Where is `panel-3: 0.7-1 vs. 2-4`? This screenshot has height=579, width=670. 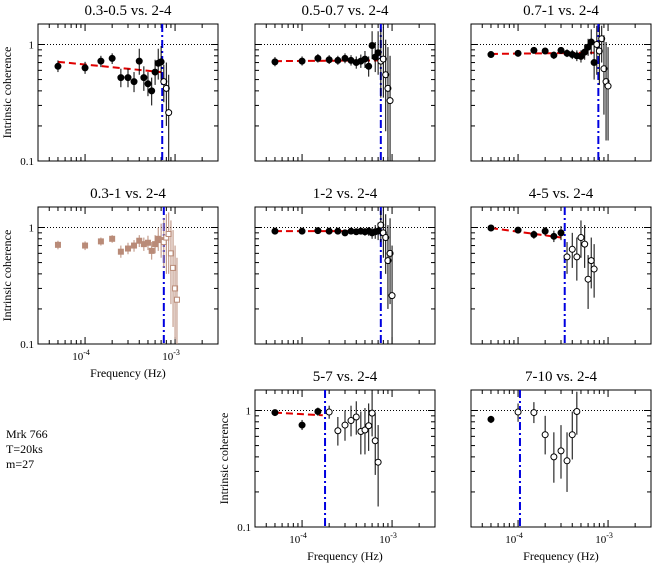
panel-3: 0.7-1 vs. 2-4 is located at coordinates (561, 82).